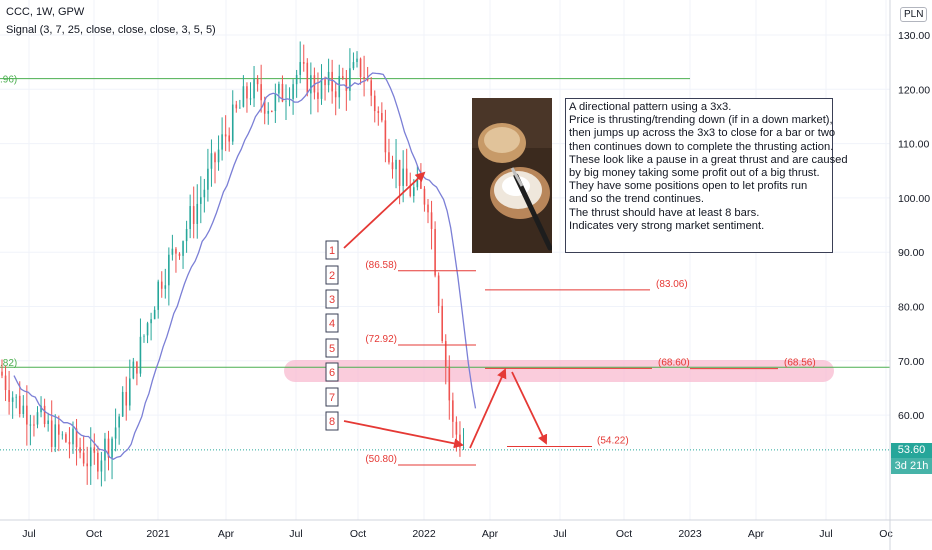 Image resolution: width=932 pixels, height=550 pixels. What do you see at coordinates (672, 284) in the screenshot?
I see `level-label: (83.06)` at bounding box center [672, 284].